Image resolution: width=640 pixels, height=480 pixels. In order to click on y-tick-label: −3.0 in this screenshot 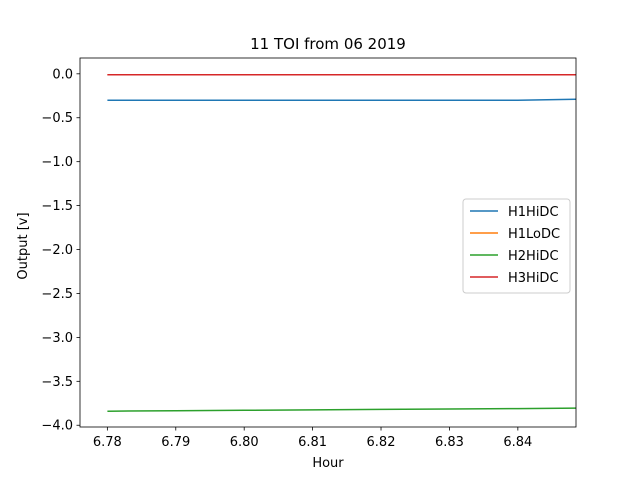, I will do `click(57, 338)`.